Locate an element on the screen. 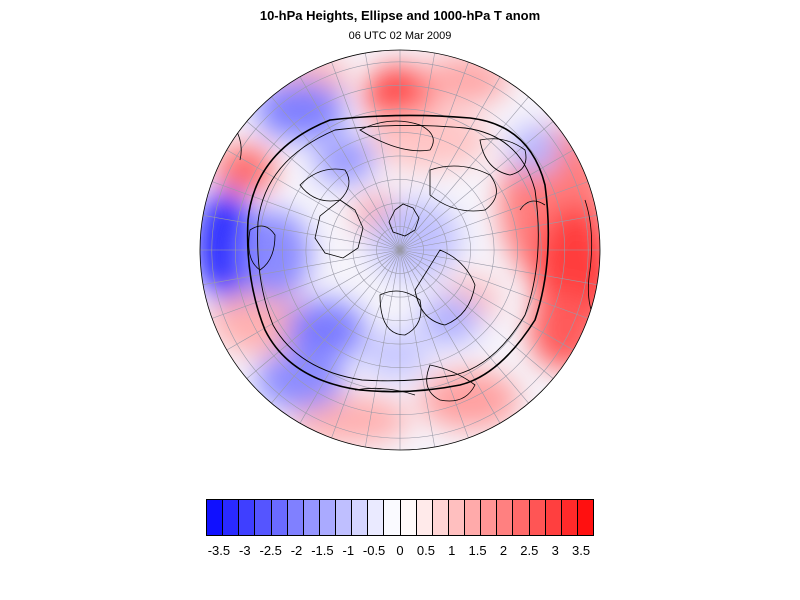 This screenshot has height=600, width=800. colorbar-tick-label: 2 is located at coordinates (503, 550).